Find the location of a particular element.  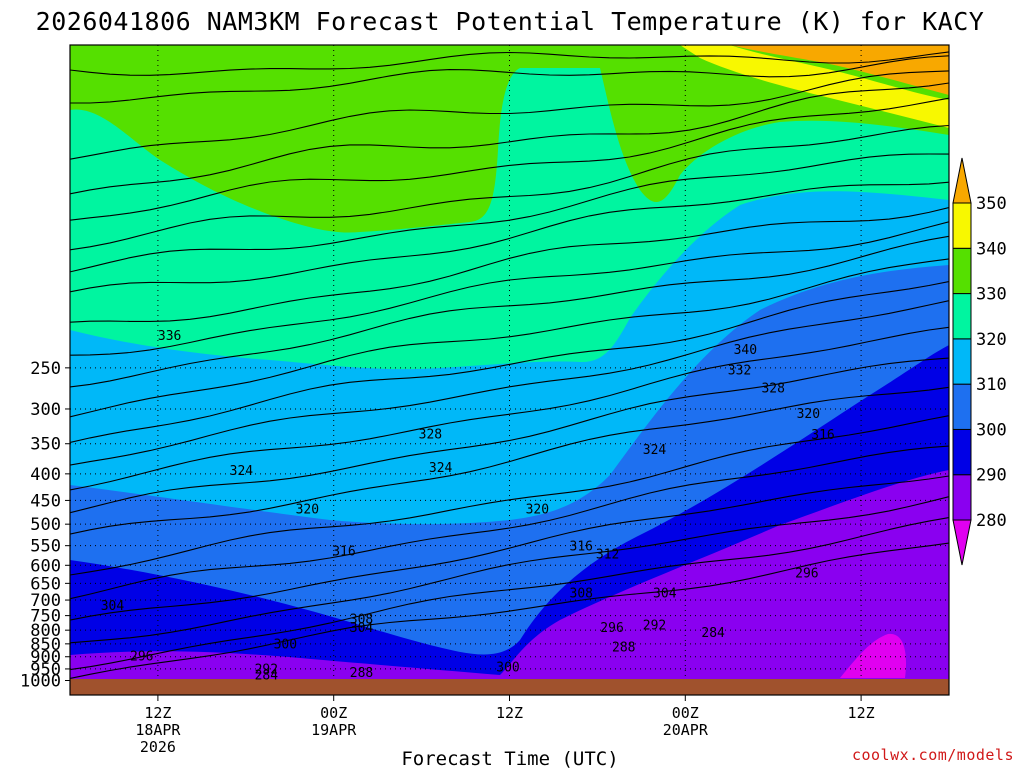

colorbar-upper-extension is located at coordinates (962, 180).